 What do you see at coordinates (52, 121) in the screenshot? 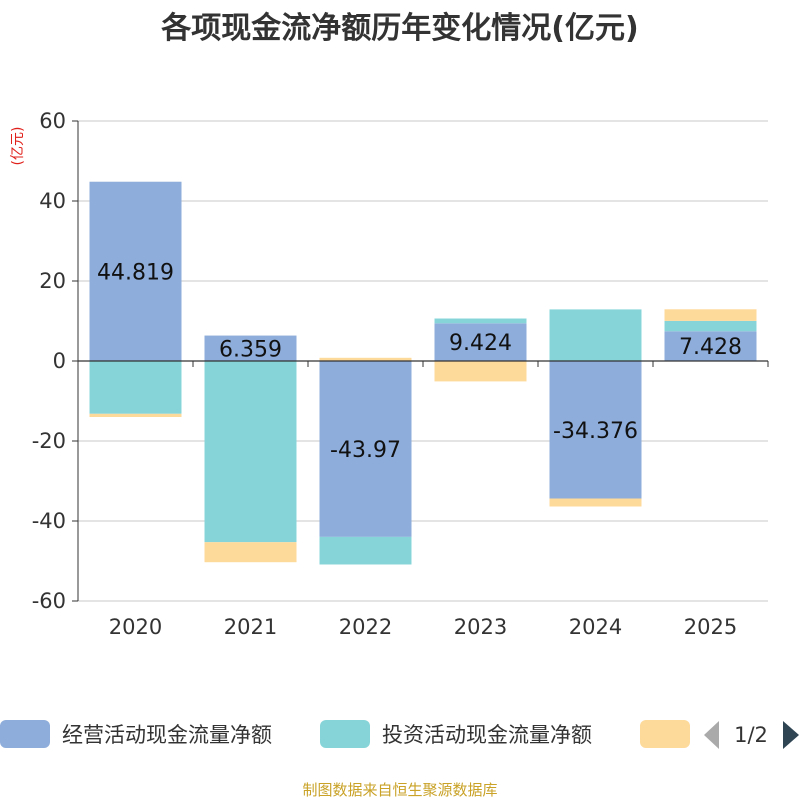
I see `y-tick-label: 60` at bounding box center [52, 121].